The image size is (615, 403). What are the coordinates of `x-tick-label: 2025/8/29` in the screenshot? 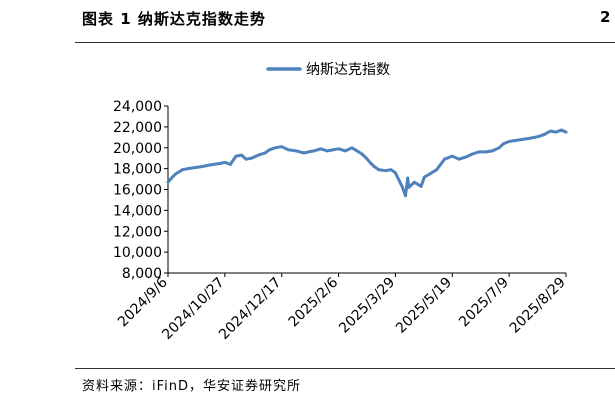 It's located at (538, 306).